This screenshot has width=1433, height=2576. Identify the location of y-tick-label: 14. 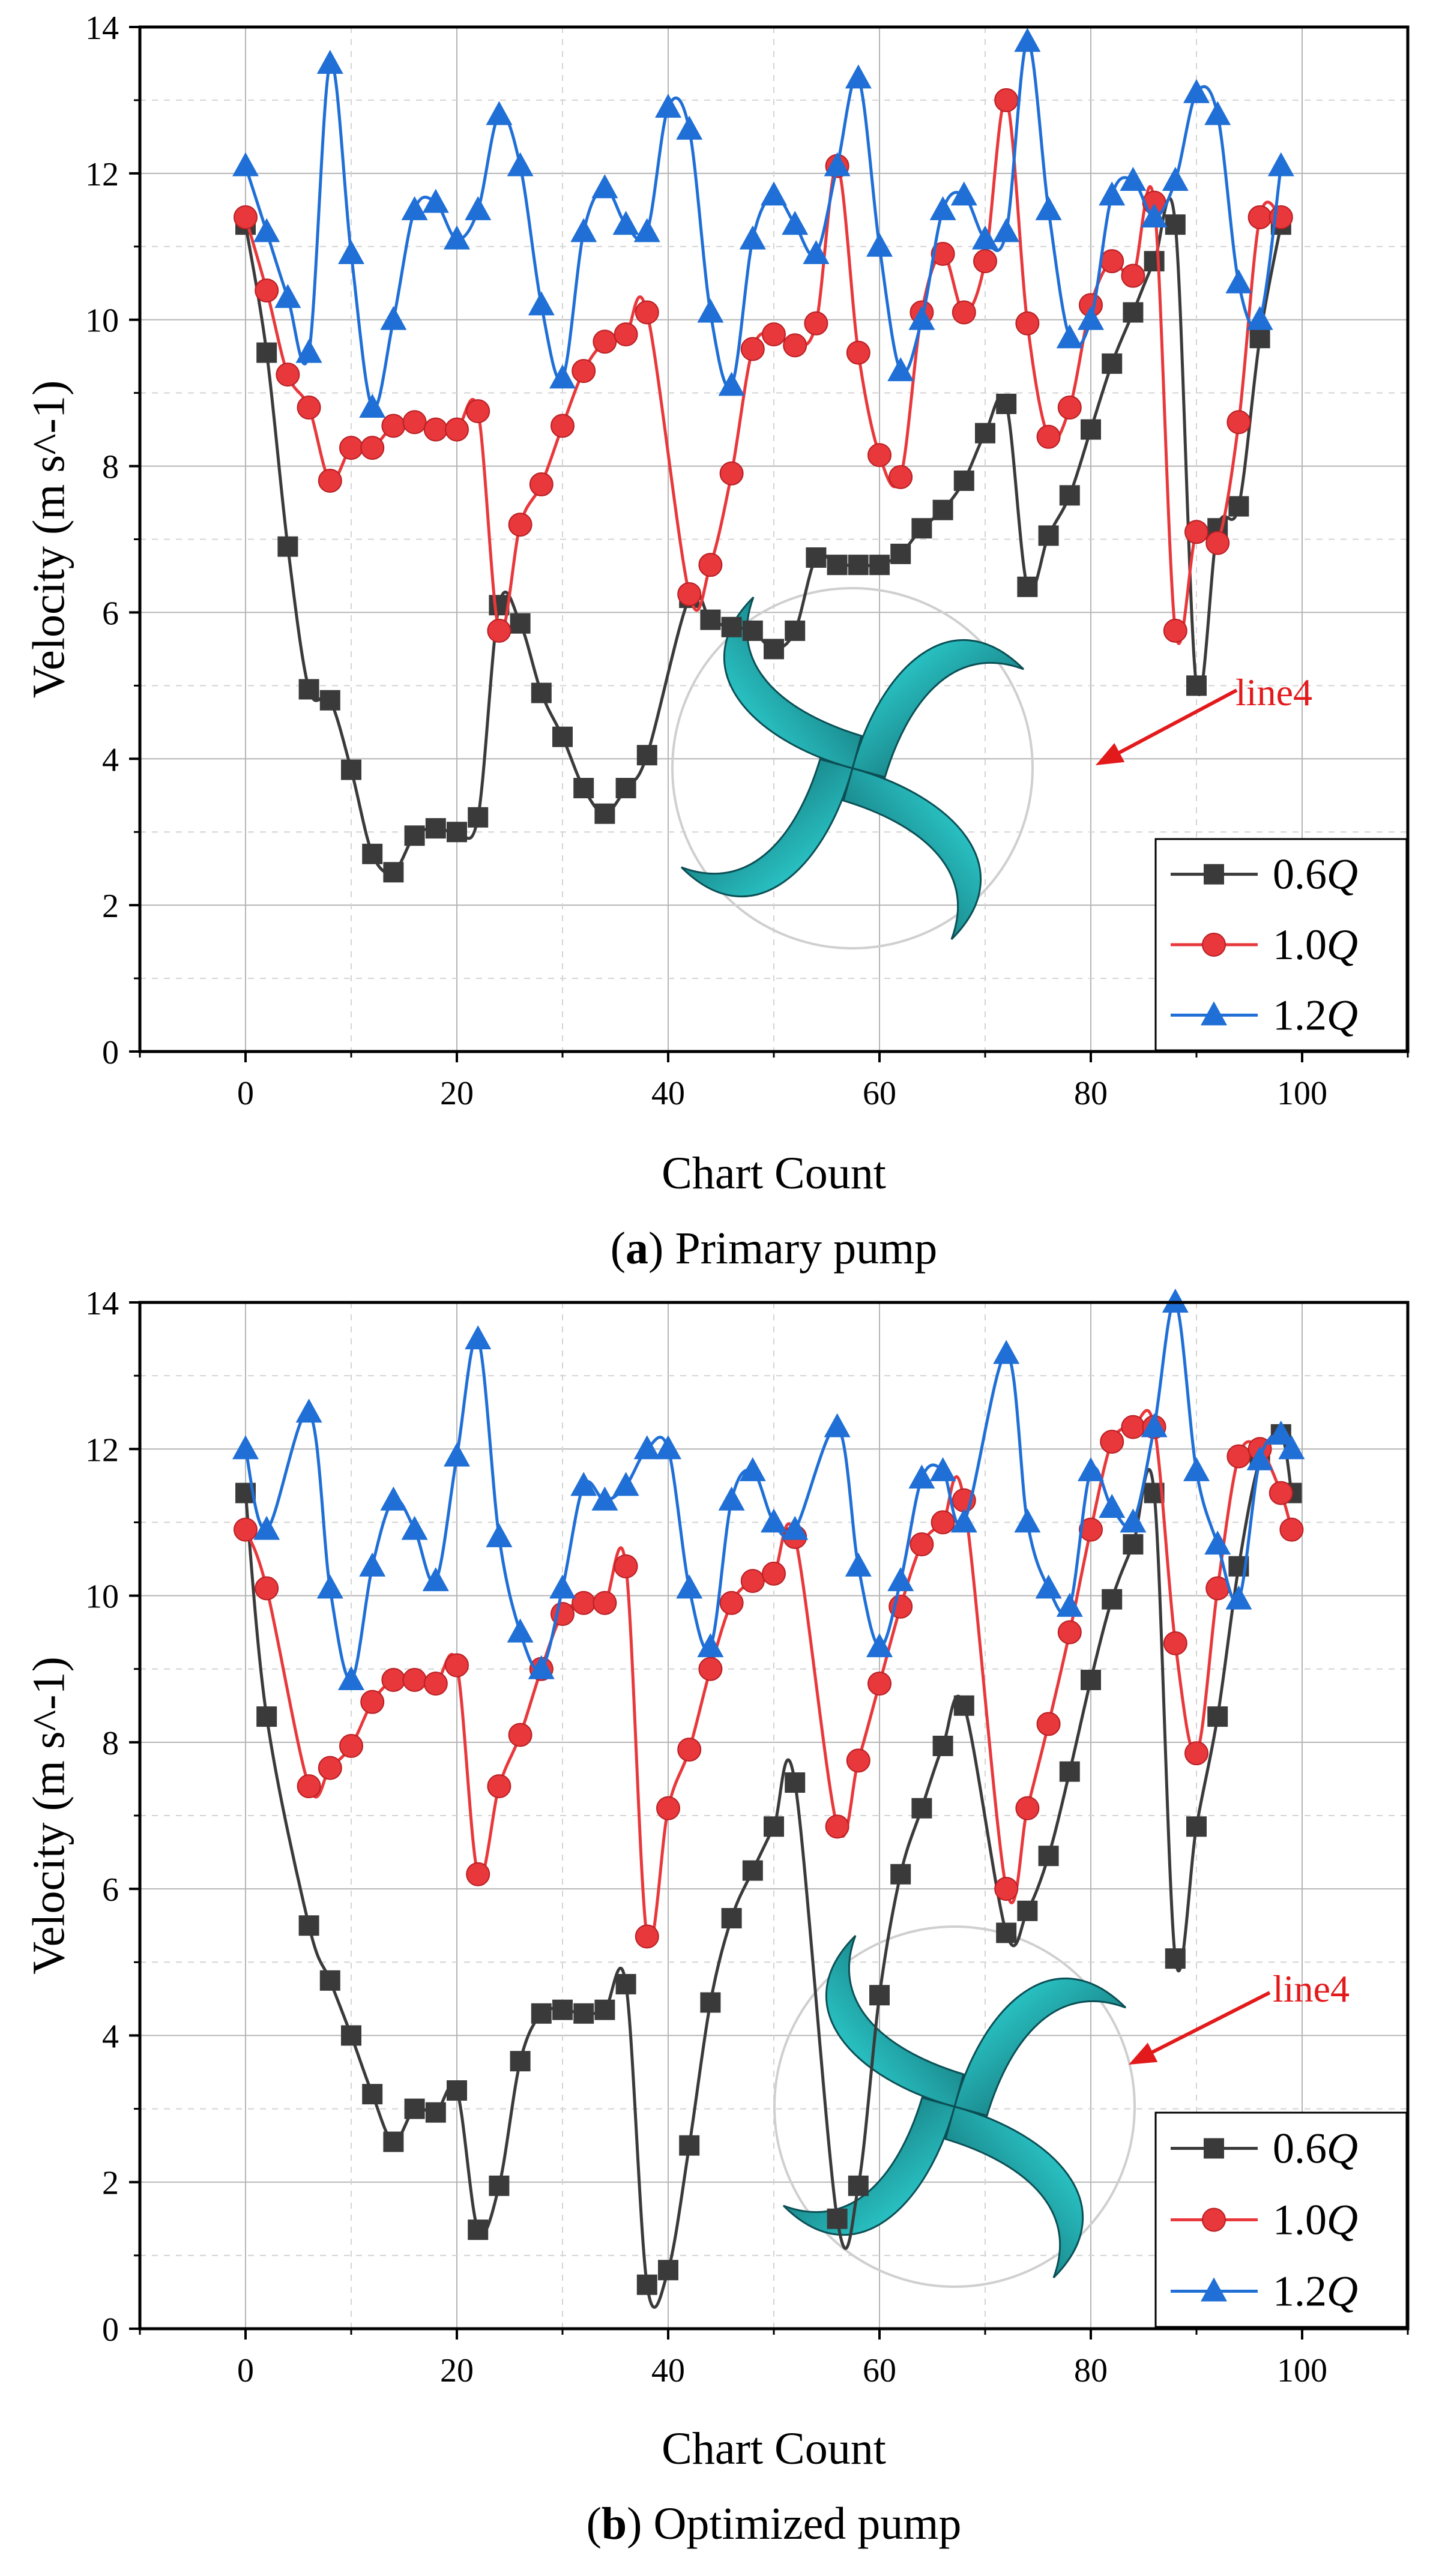
(102, 28).